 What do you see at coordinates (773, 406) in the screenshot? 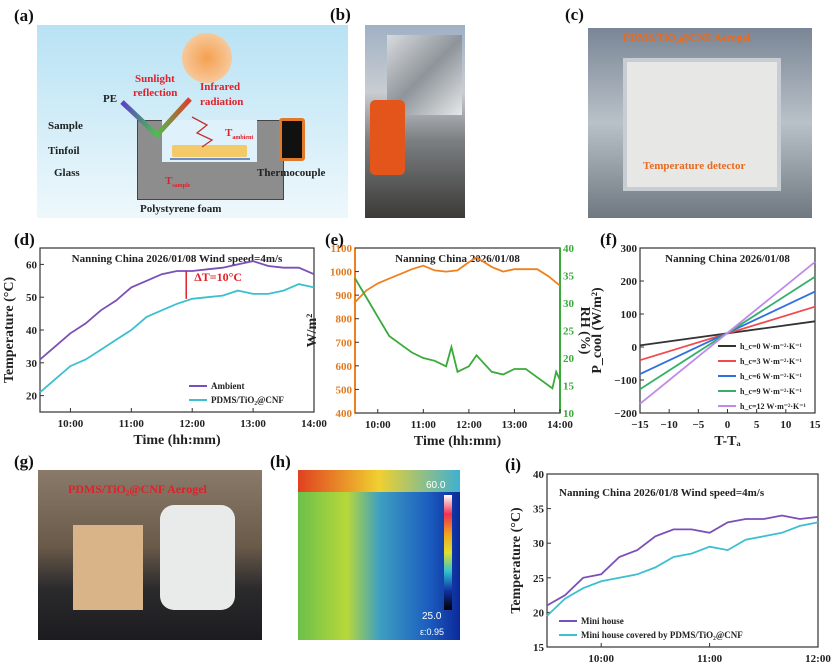
I see `legend-label: h_c=12 W·m⁻²·K⁻¹` at bounding box center [773, 406].